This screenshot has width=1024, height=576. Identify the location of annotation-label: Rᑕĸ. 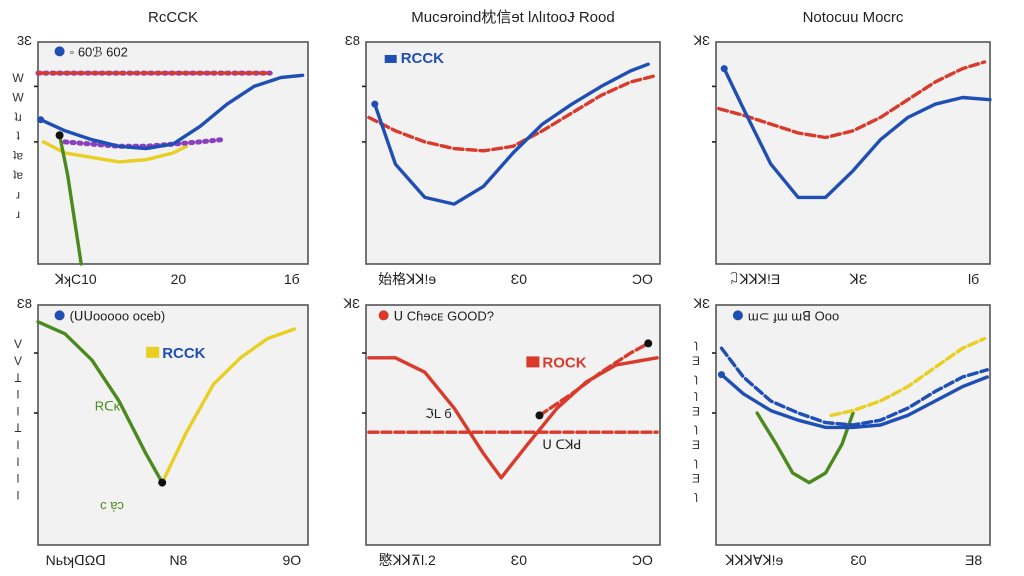
(108, 406).